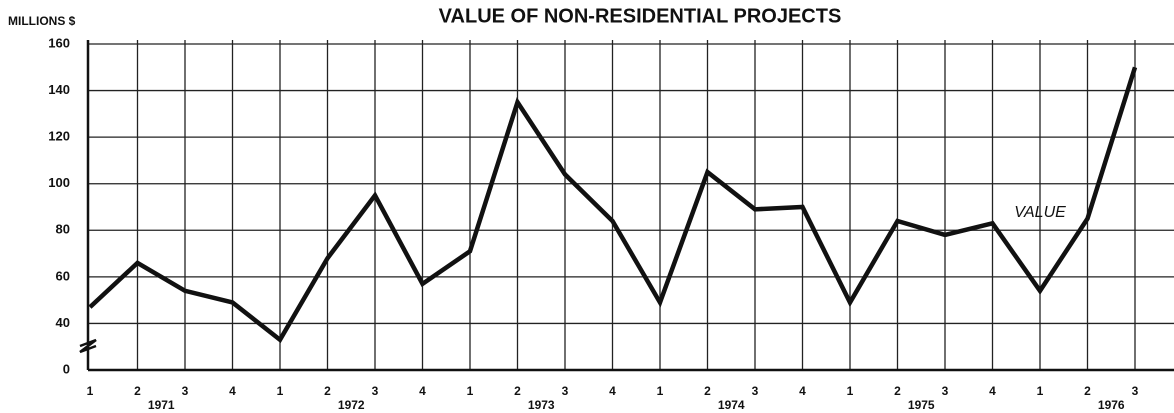 This screenshot has height=413, width=1174. What do you see at coordinates (42, 21) in the screenshot?
I see `y-axis-label: MILLIONS $` at bounding box center [42, 21].